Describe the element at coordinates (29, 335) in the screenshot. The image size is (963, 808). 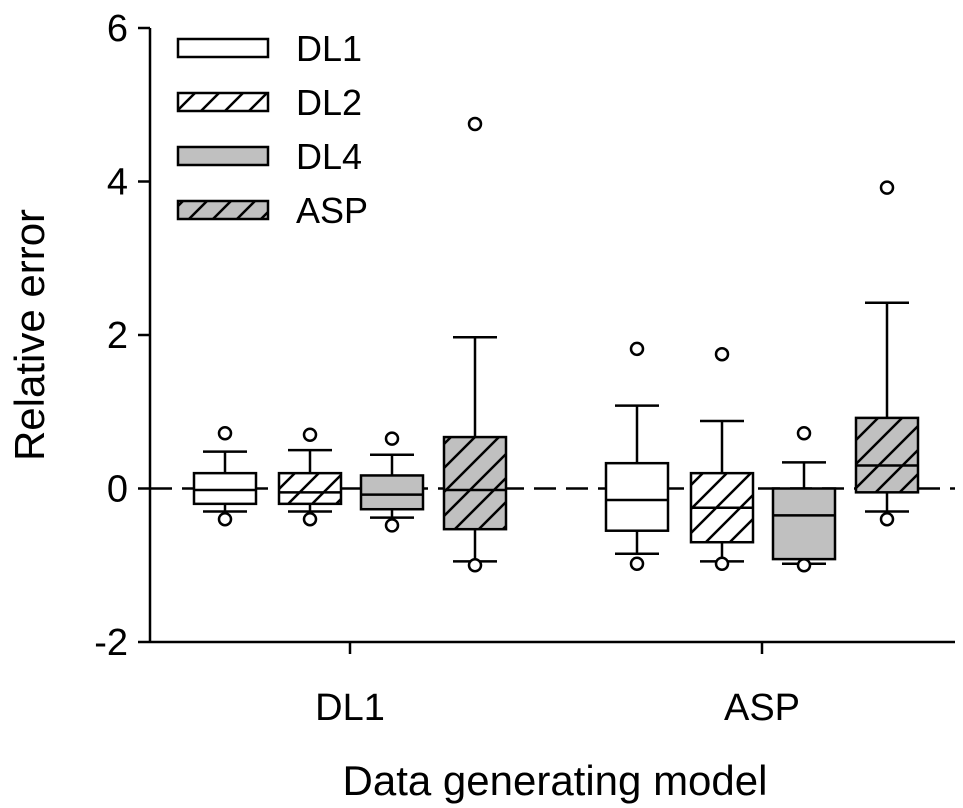
I see `y-axis-title: Relative error` at that location.